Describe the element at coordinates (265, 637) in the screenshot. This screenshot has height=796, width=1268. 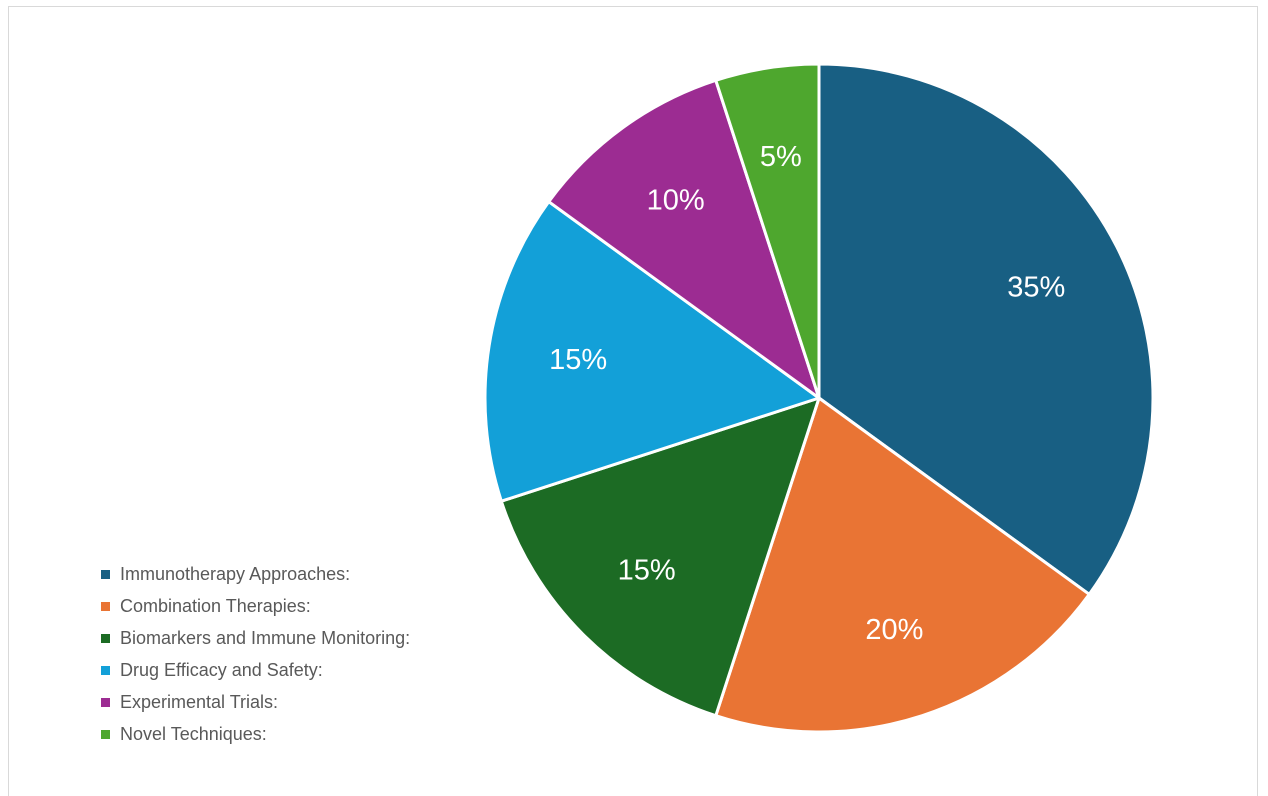
I see `legend-label: Biomarkers and Immune Monitoring:` at that location.